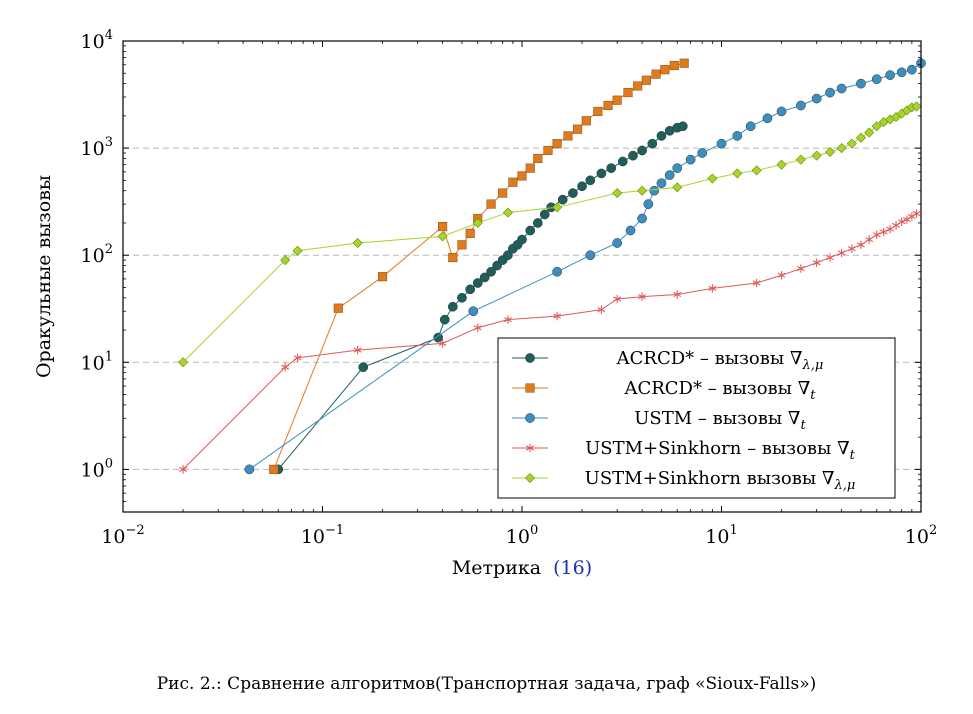 This screenshot has width=973, height=714. I want to click on x-tick-label: 10², so click(921, 535).